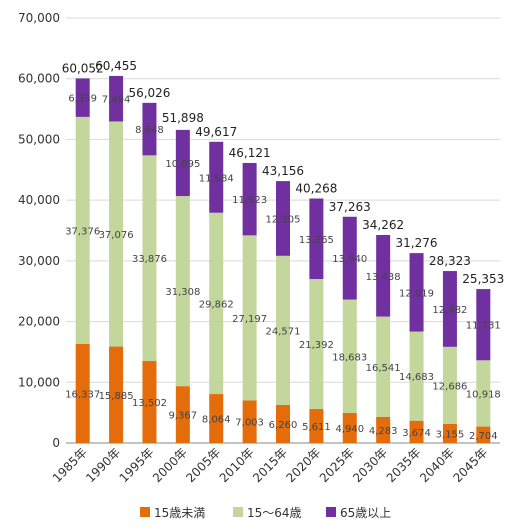 The image size is (510, 532). I want to click on segment-value-label: 5,611, so click(316, 427).